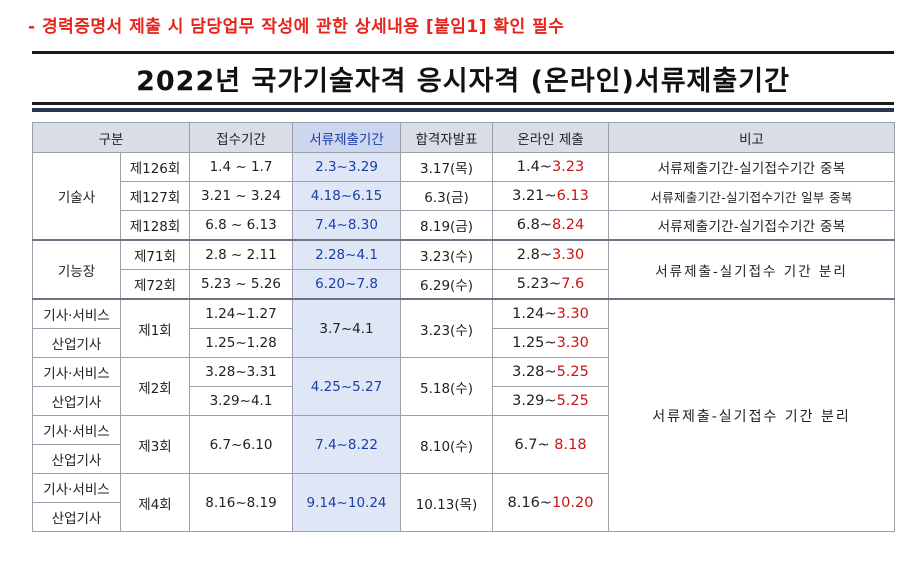  Describe the element at coordinates (573, 284) in the screenshot. I see `online-end: 7.6` at that location.